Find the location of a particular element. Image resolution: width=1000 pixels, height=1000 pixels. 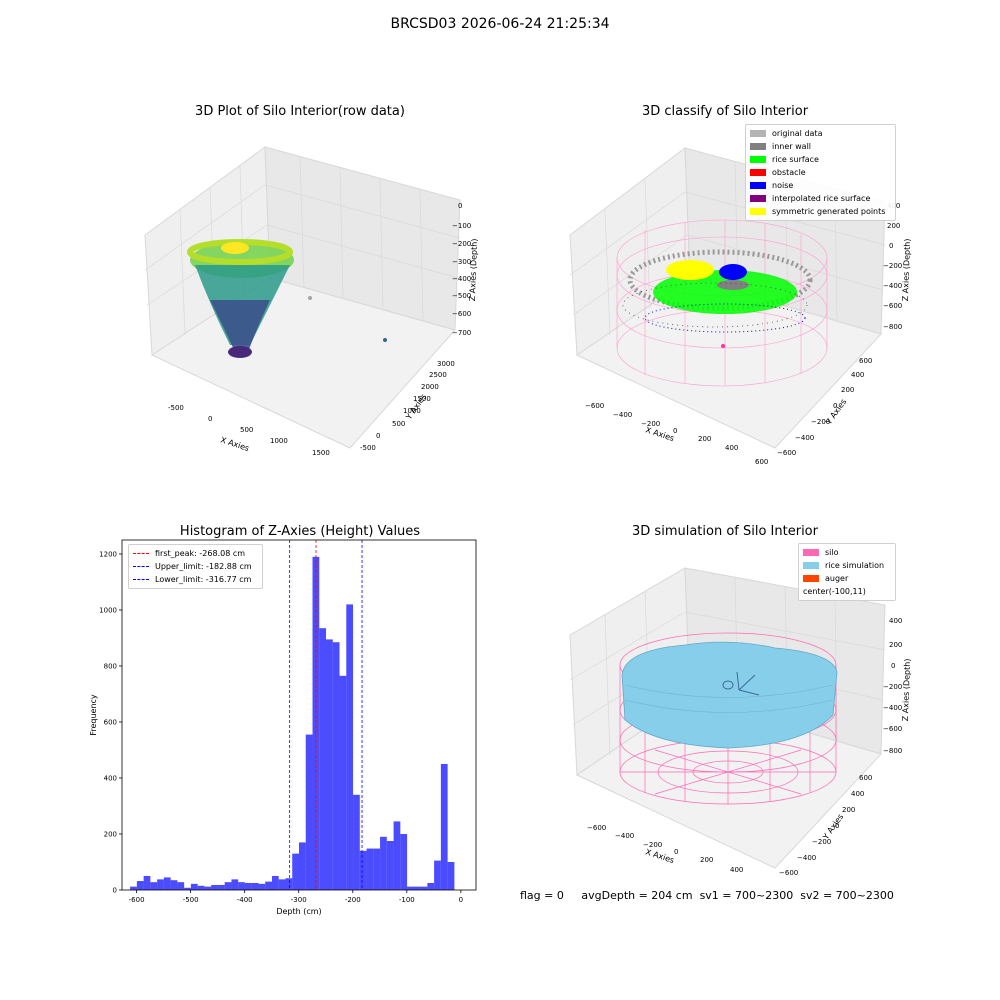

svg-text: −300 is located at coordinates (461, 262).